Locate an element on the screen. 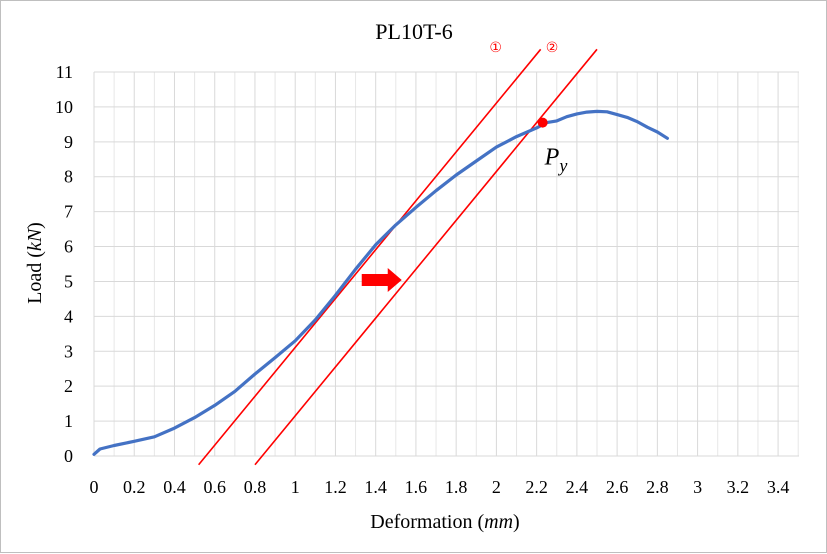 Image resolution: width=827 pixels, height=554 pixels. y-tick-label: 10 is located at coordinates (64, 107).